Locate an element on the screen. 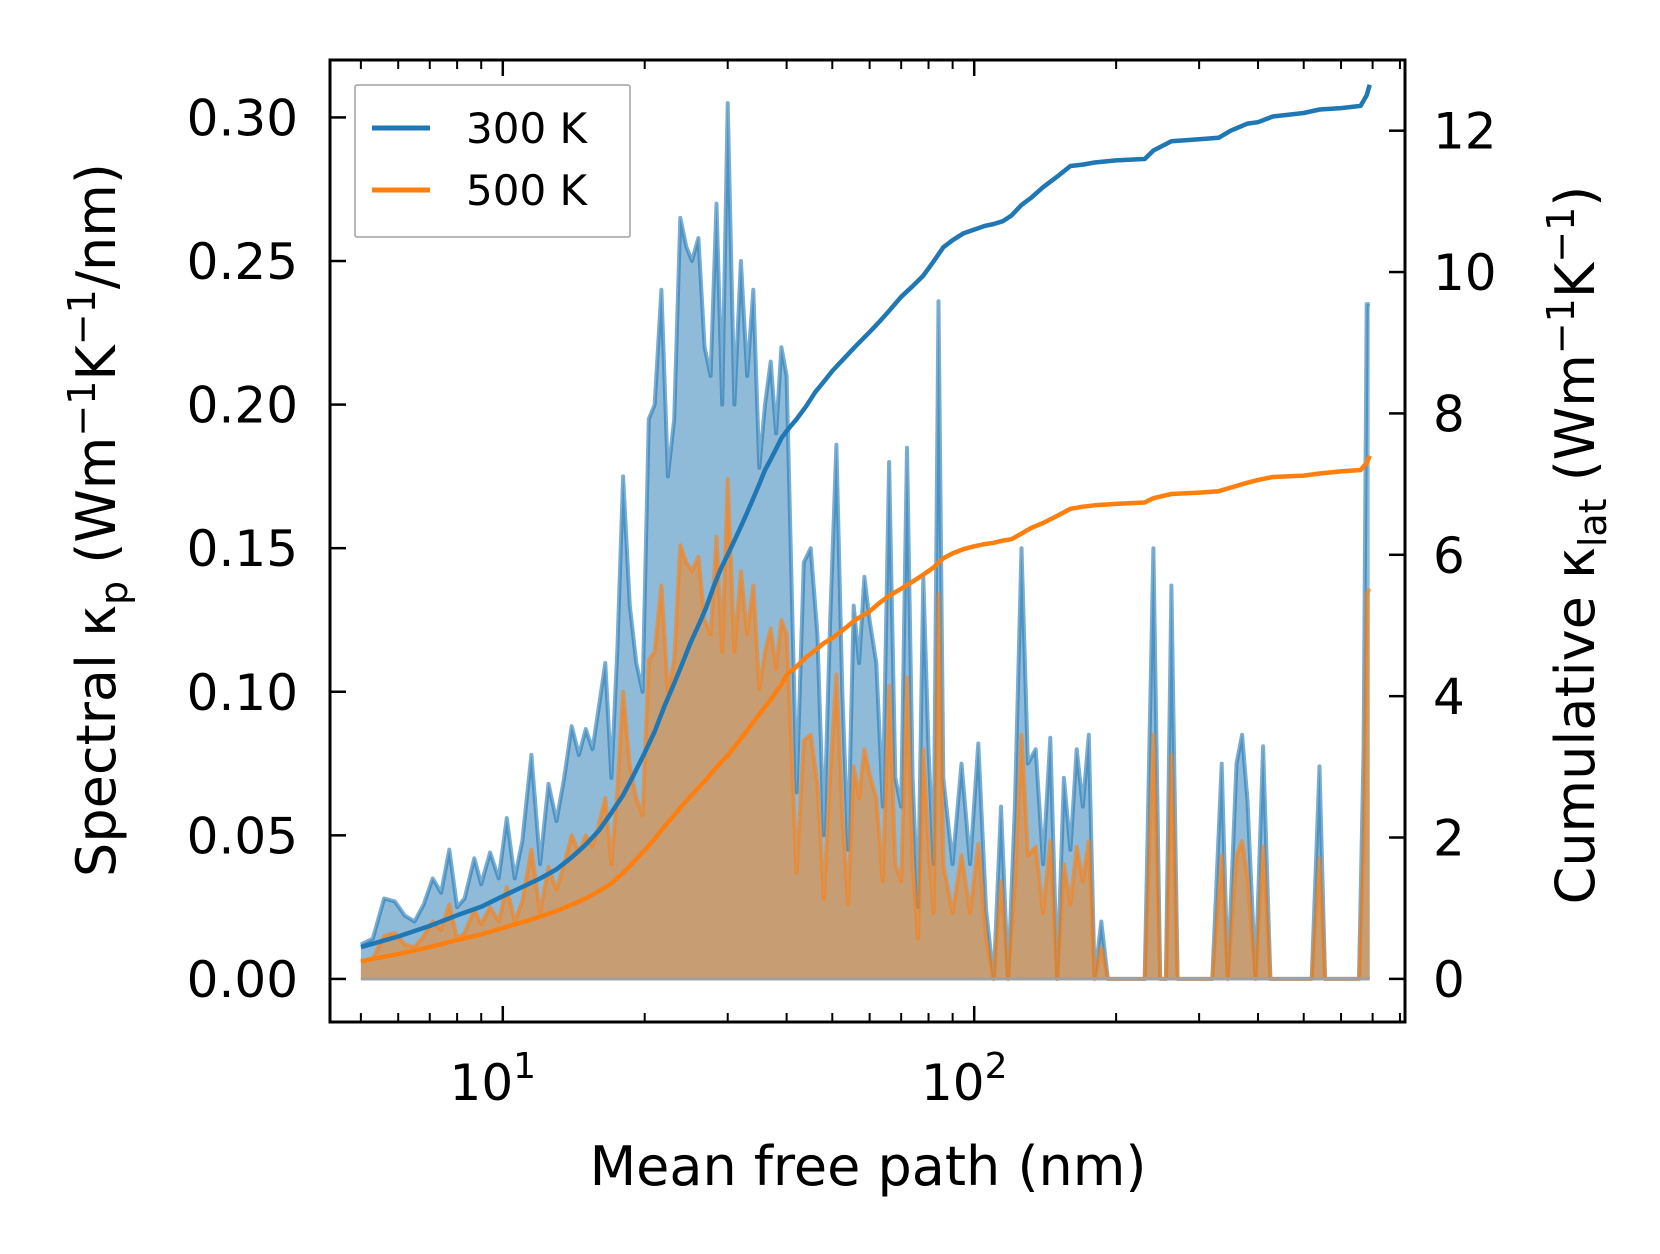  right-axis-title: Cumulative κlat (Wm−1K−1) is located at coordinates (1577, 545).